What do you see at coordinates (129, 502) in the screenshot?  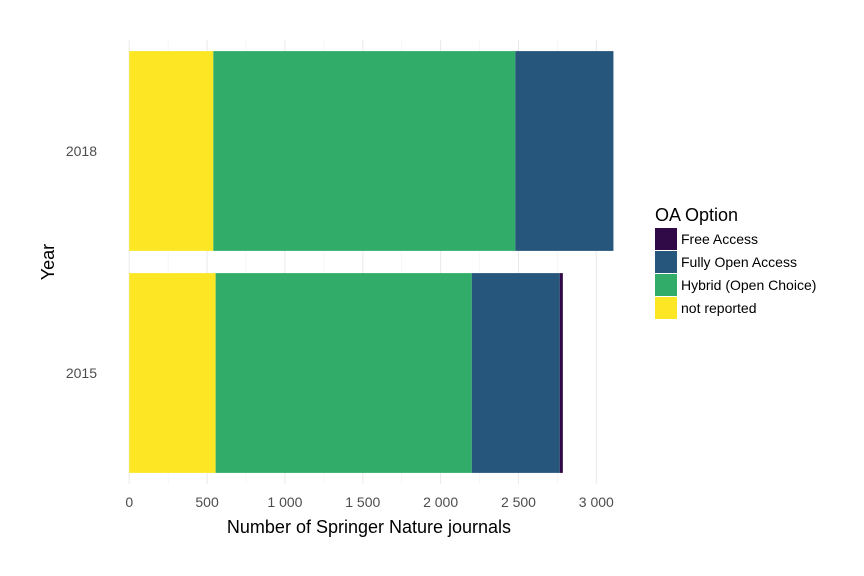 I see `x-tick-label: 0` at bounding box center [129, 502].